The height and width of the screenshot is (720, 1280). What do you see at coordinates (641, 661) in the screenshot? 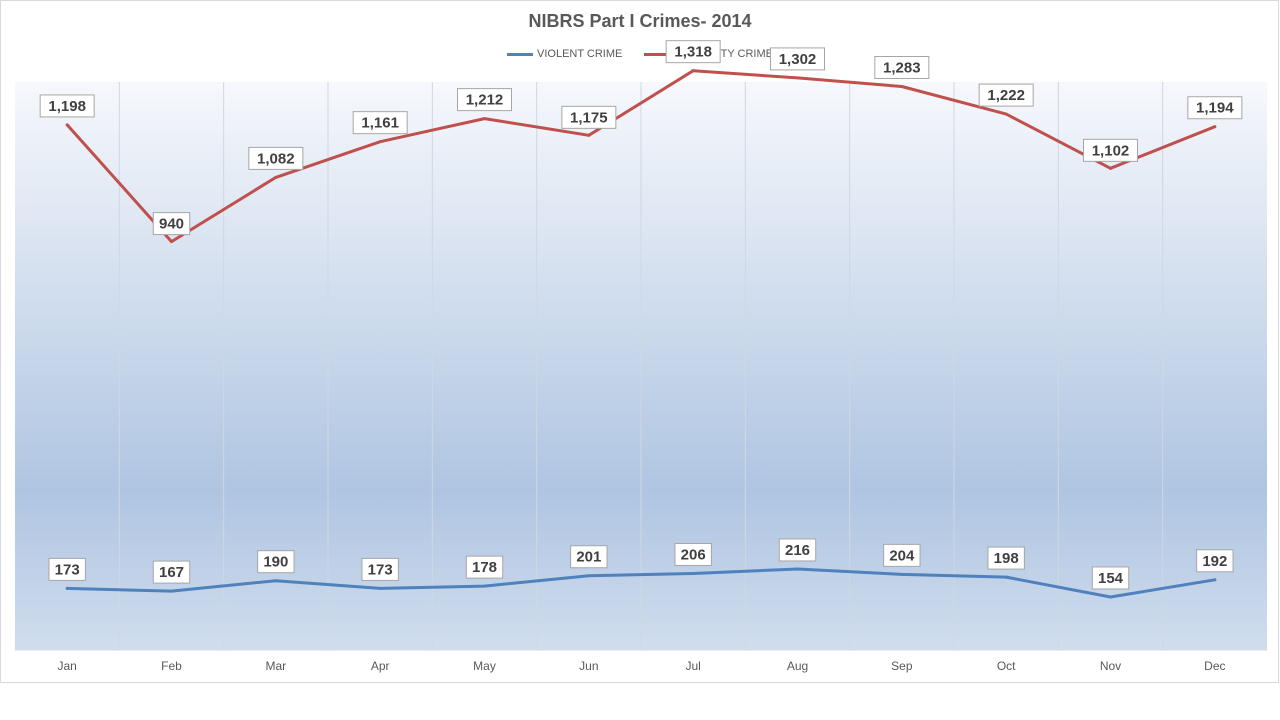
I see `x-axis: Jan Feb Mar Apr May Jun Jul Aug Sep Oct Nov Dec` at bounding box center [641, 661].